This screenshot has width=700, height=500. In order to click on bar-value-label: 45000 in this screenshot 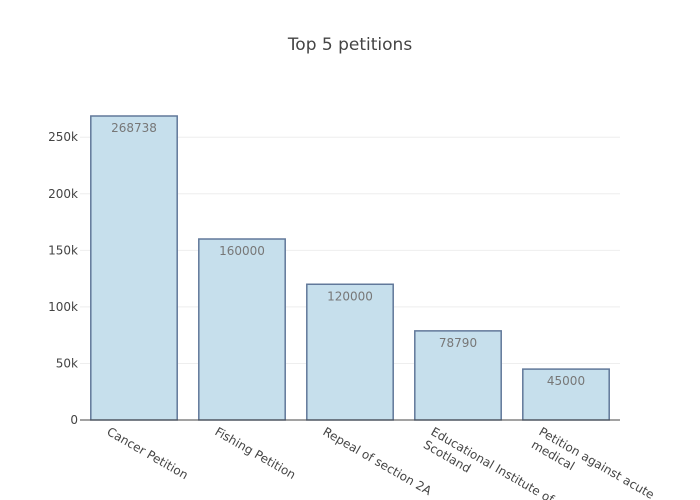, I will do `click(566, 381)`.